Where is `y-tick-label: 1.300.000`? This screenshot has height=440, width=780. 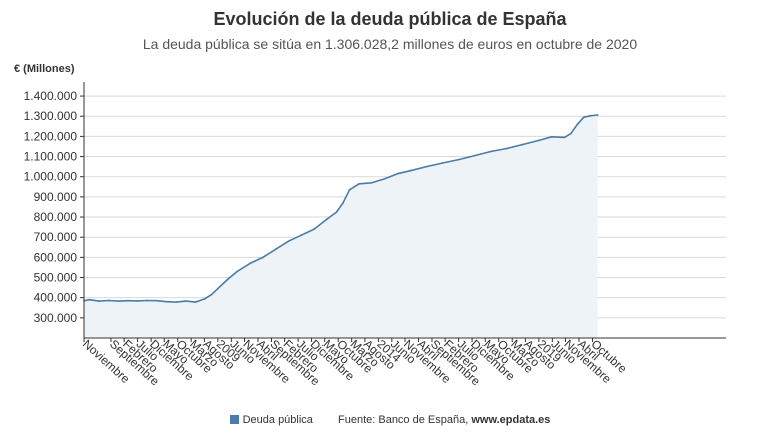 y-tick-label: 1.300.000 is located at coordinates (51, 116).